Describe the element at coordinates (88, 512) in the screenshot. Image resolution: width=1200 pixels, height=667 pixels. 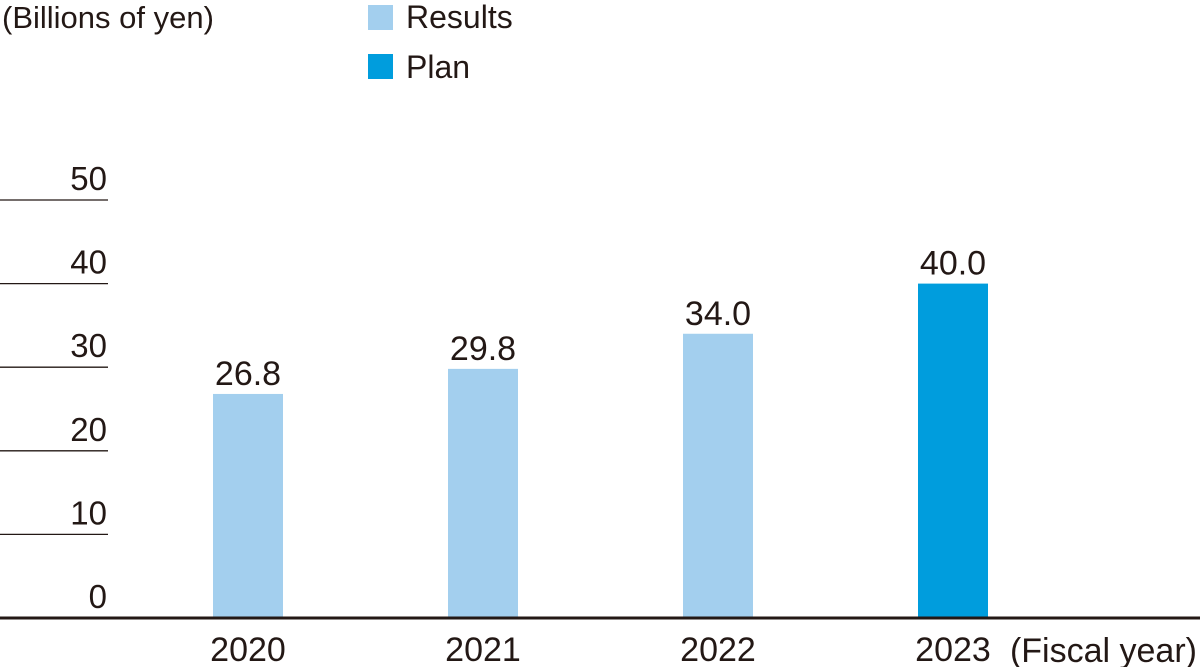
I see `y-tick-label-10: 10` at that location.